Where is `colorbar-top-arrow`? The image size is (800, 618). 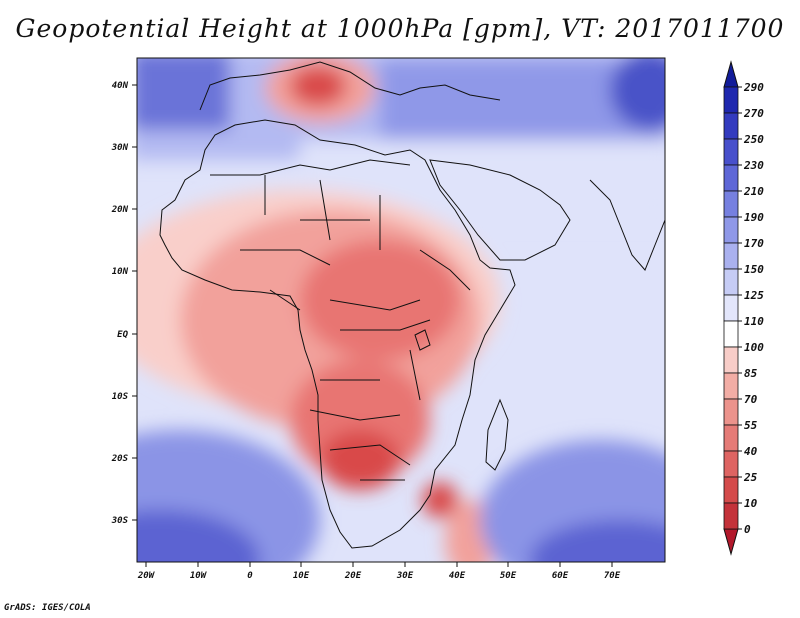
colorbar-top-arrow is located at coordinates (731, 74).